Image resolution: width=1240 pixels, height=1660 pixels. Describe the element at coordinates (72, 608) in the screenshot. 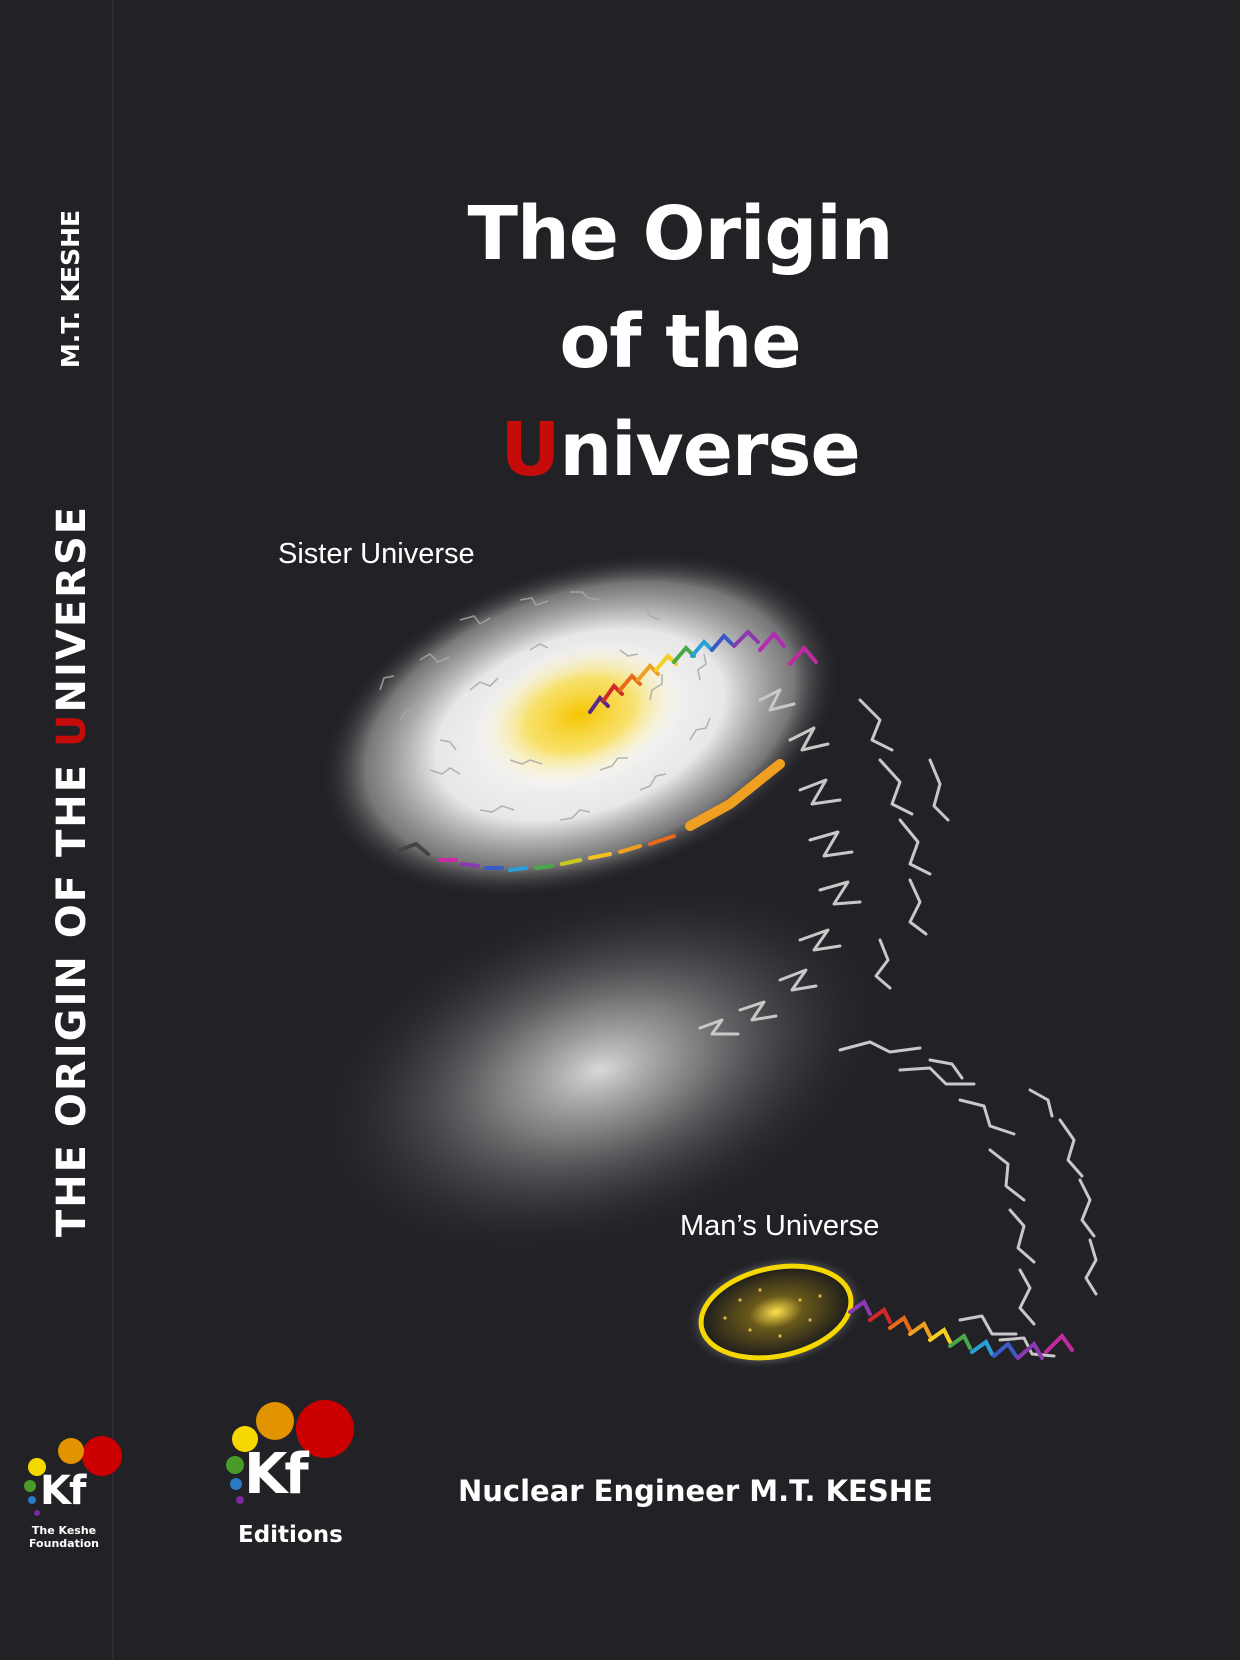

I see `spine-title-b: NIVERSE` at that location.